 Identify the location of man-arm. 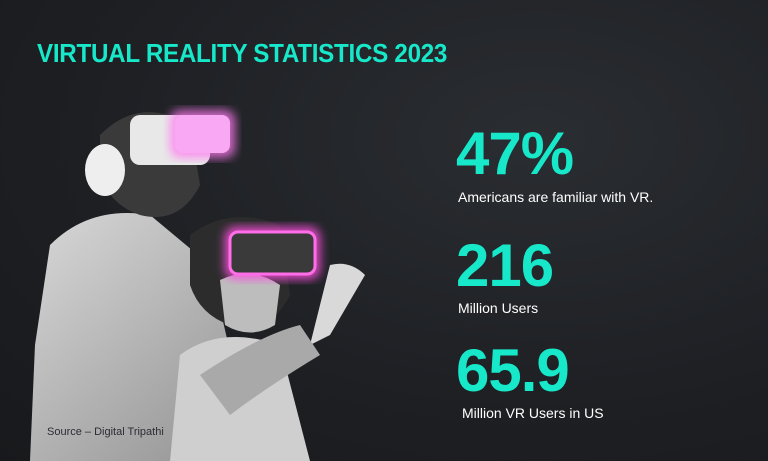
(260, 370).